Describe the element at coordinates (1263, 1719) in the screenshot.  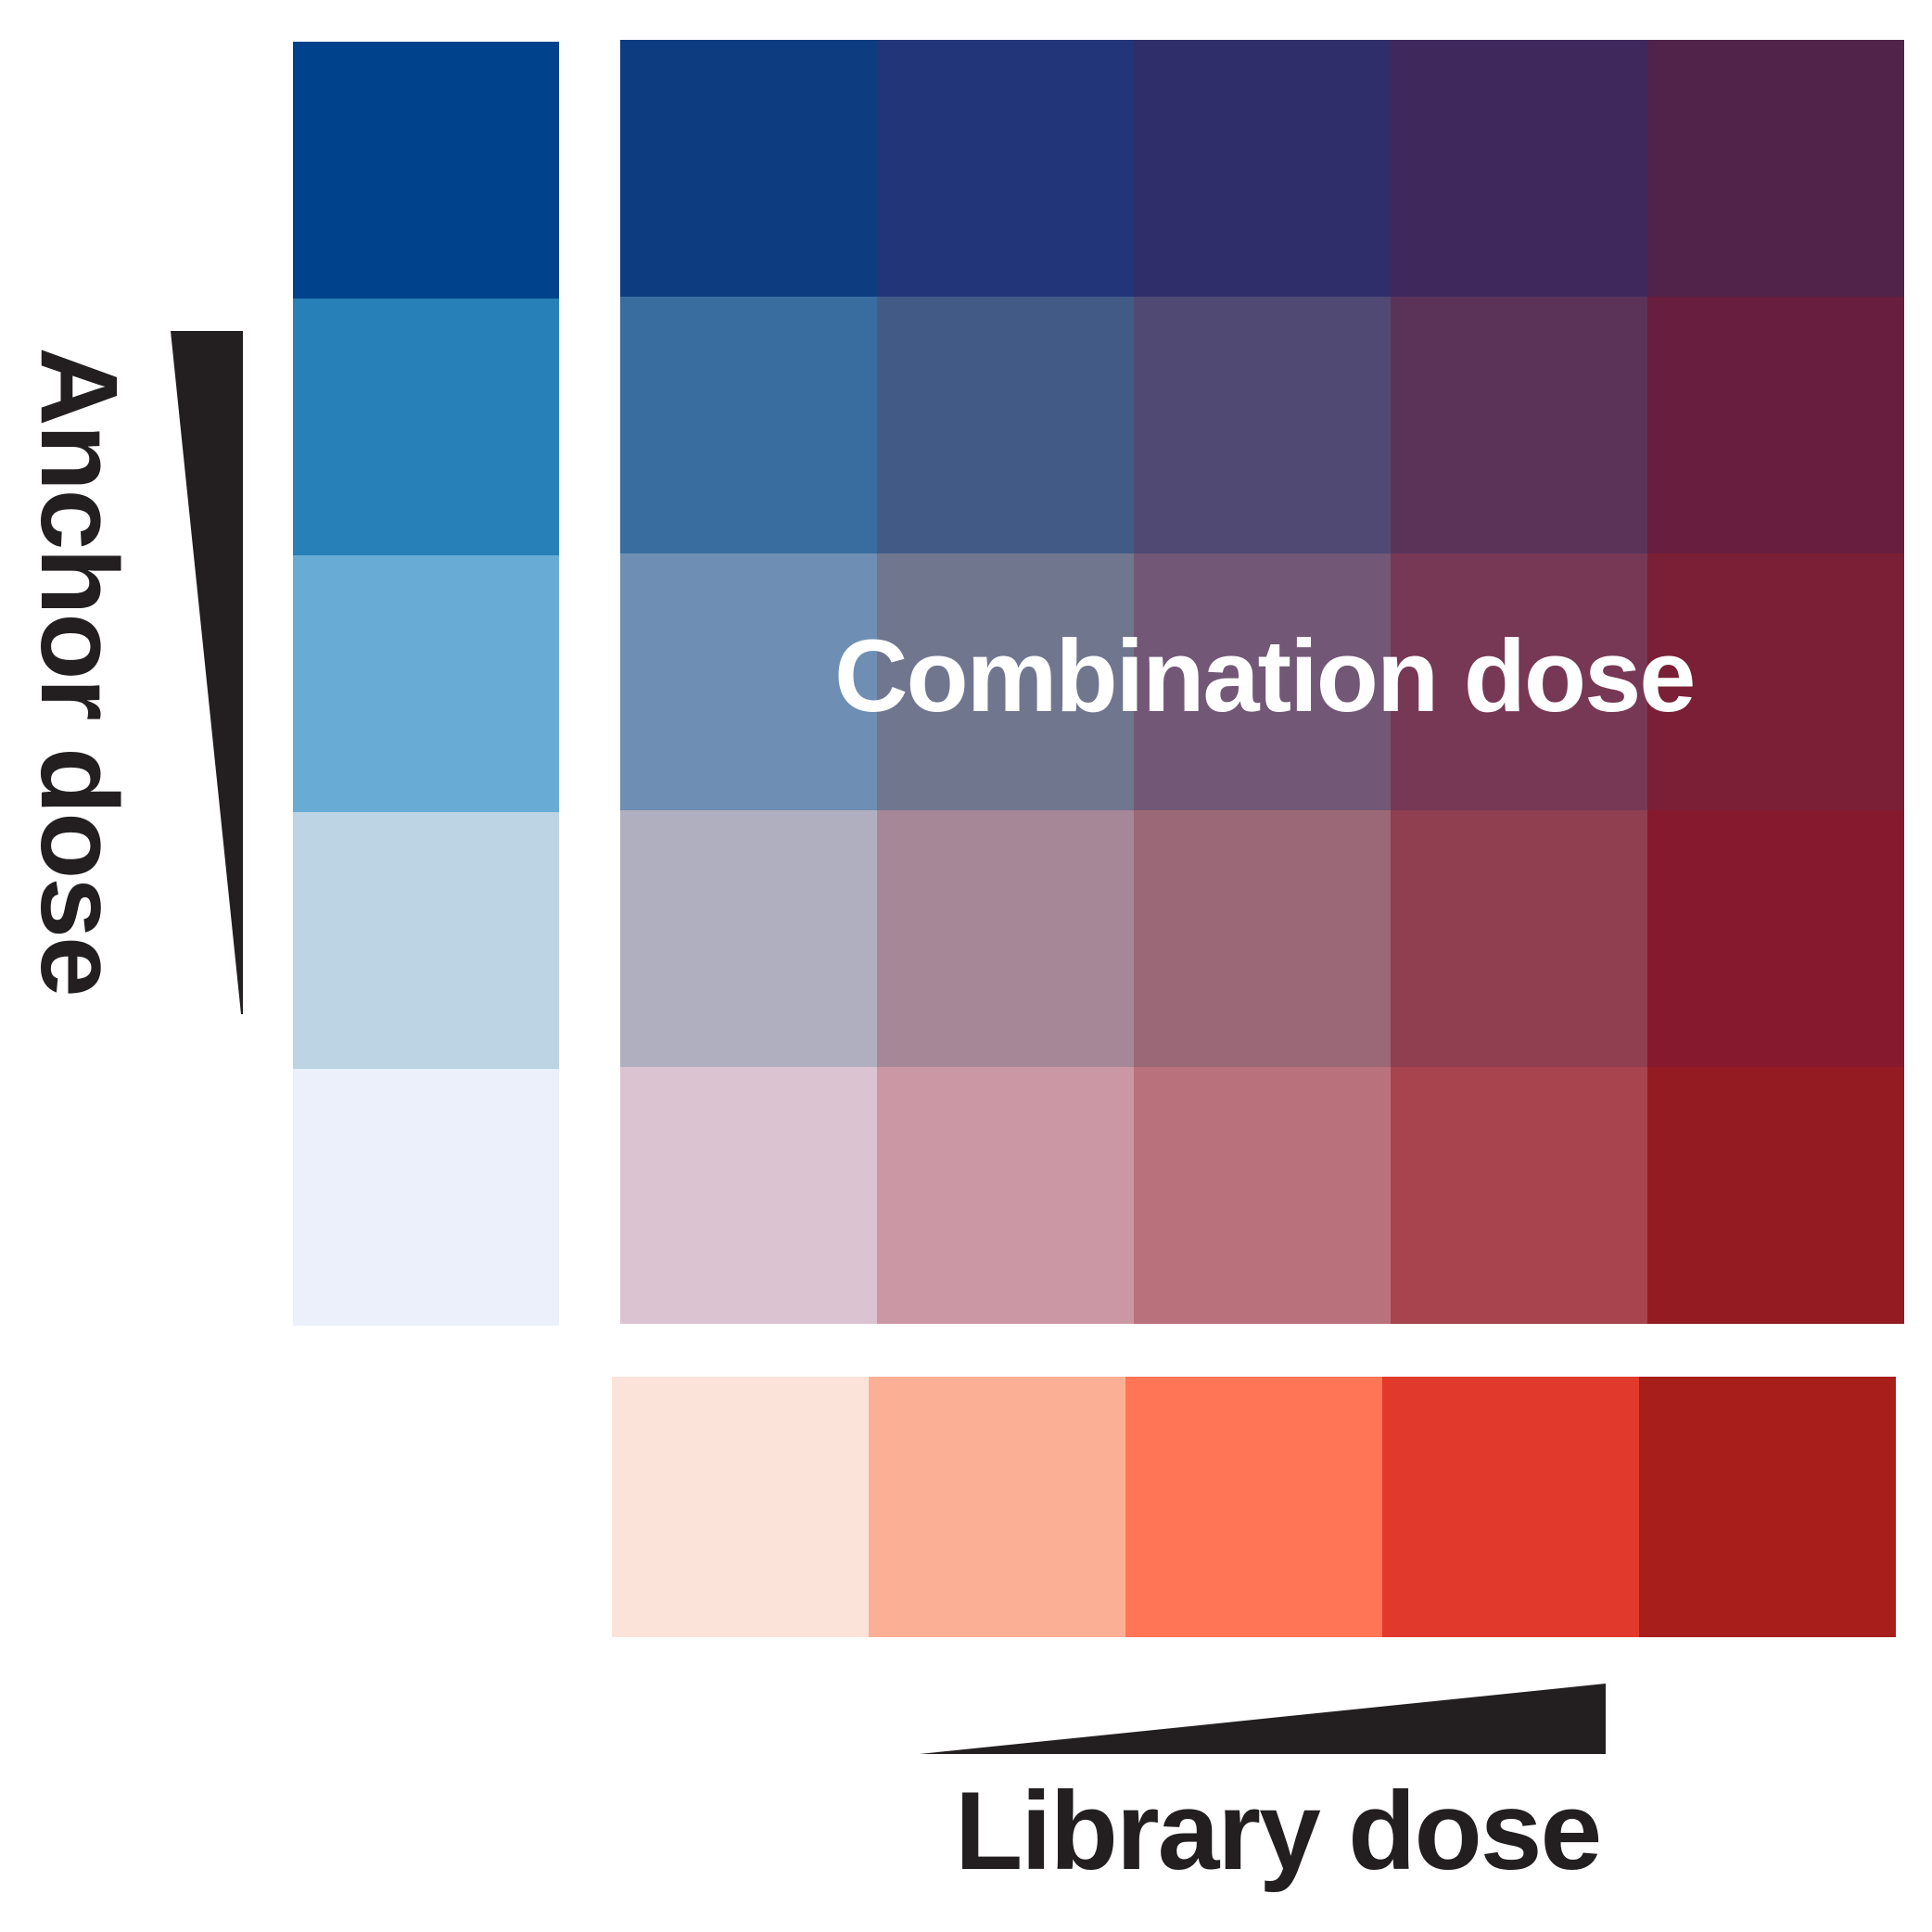
I see `library-dose-wedge` at that location.